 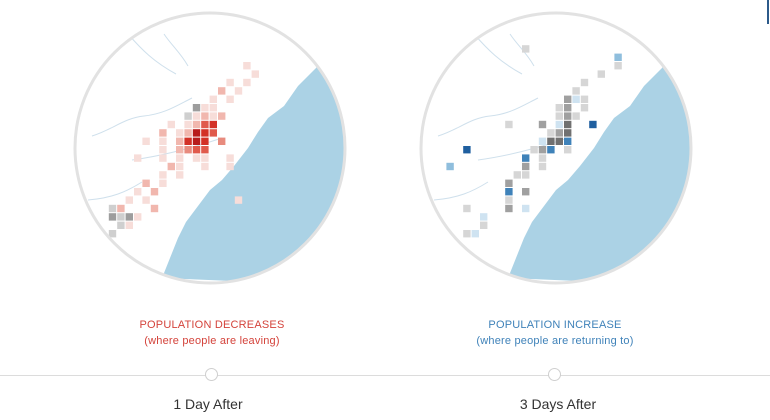 I want to click on step-label-1-day: 1 Day After, so click(x=208, y=404).